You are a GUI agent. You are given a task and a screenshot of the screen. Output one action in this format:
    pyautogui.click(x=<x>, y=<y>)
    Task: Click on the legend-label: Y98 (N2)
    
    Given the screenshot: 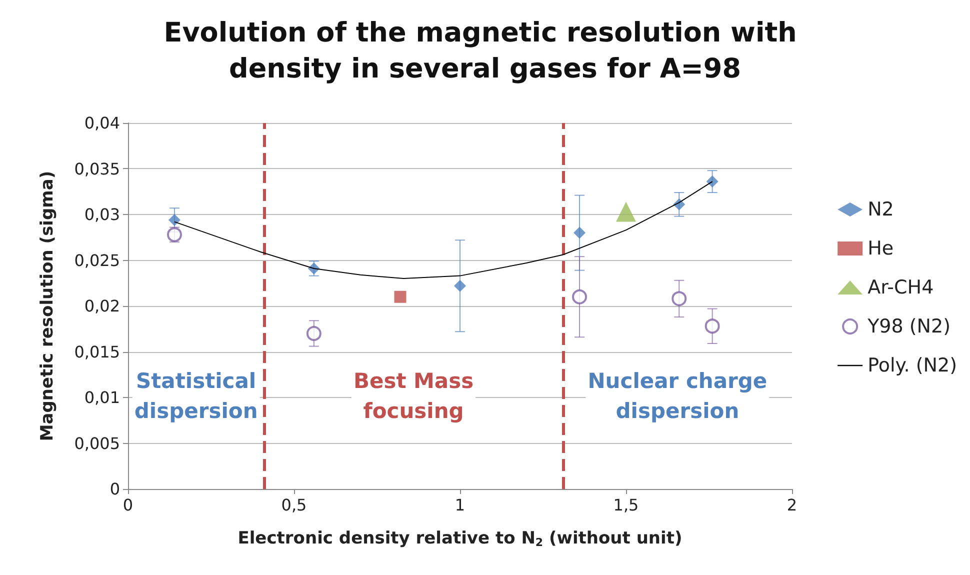 What is the action you would take?
    pyautogui.click(x=908, y=327)
    